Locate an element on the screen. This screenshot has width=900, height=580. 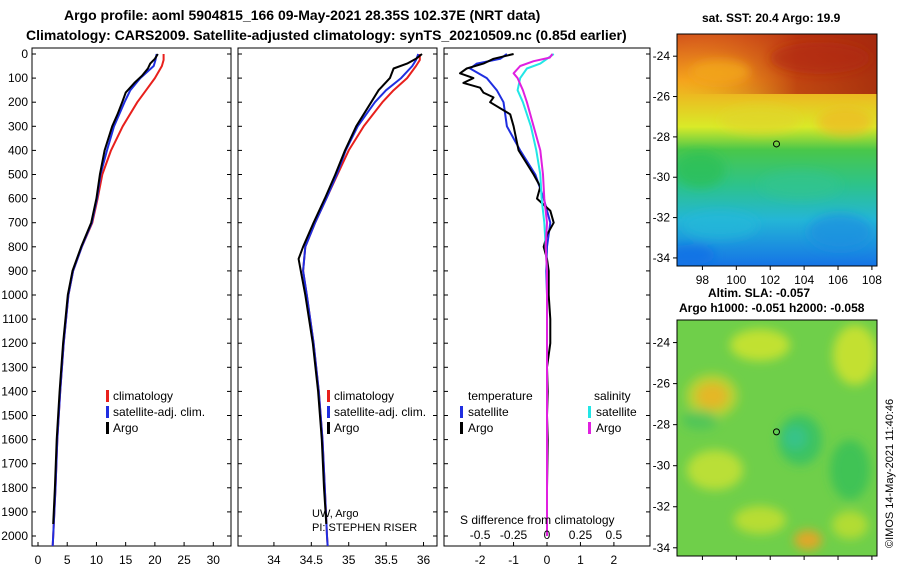
depth-tick-label: 900 is located at coordinates (18, 271).